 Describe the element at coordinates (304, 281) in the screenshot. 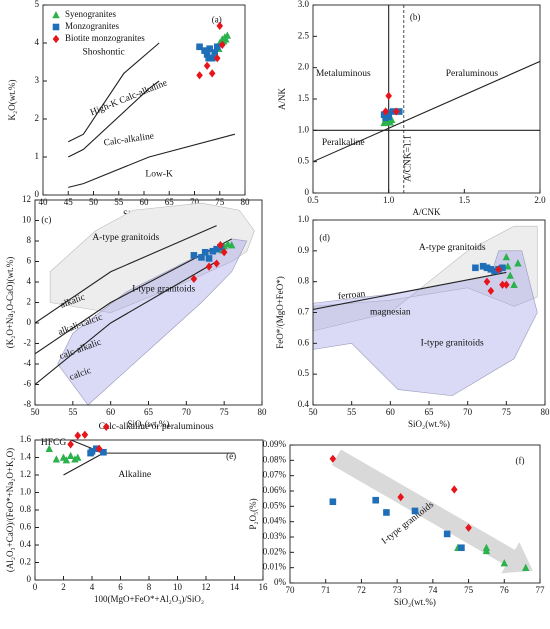

I see `y-tick-label: 0.8` at that location.